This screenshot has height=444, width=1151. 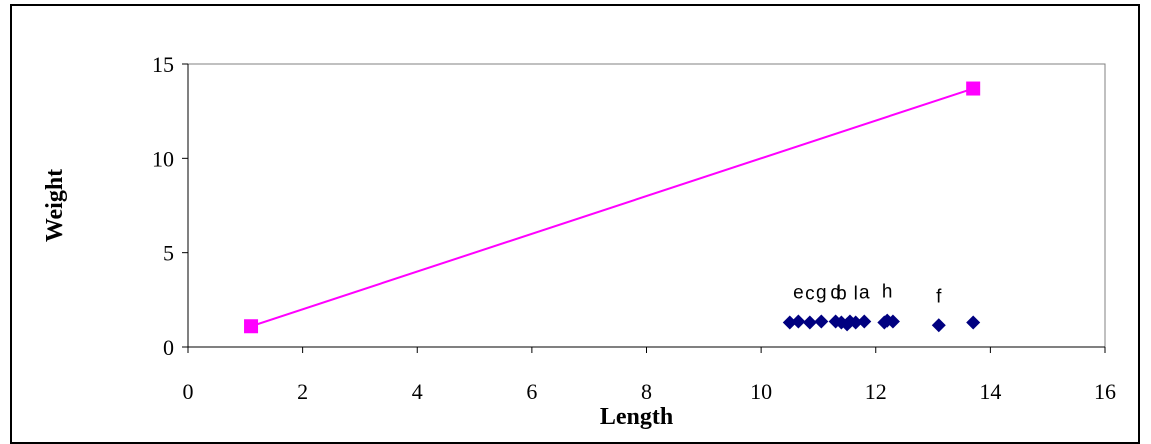 What do you see at coordinates (810, 293) in the screenshot?
I see `data-label: c` at bounding box center [810, 293].